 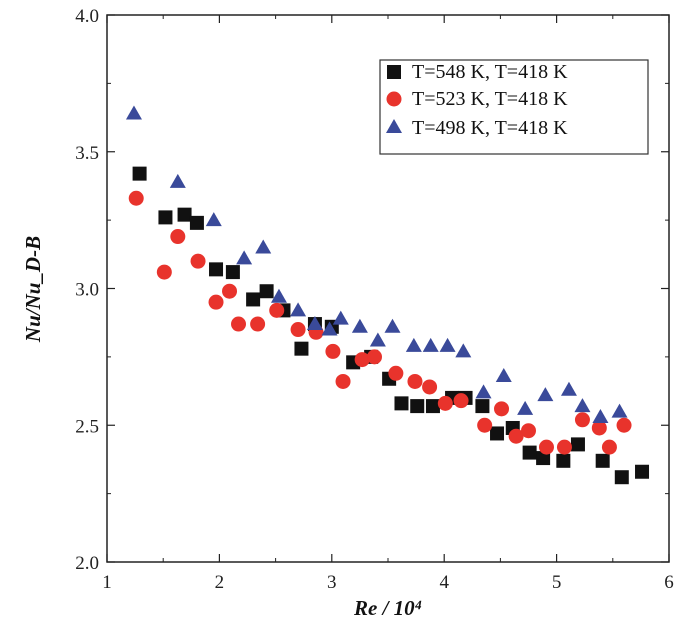 What do you see at coordinates (557, 582) in the screenshot?
I see `x-tick-label: 5` at bounding box center [557, 582].